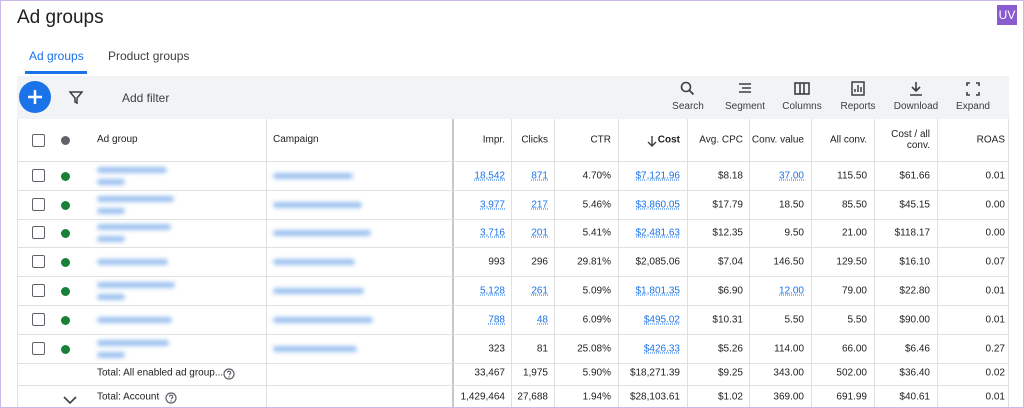 This screenshot has height=408, width=1024. Describe the element at coordinates (658, 176) in the screenshot. I see `cell: $7,121.96` at that location.